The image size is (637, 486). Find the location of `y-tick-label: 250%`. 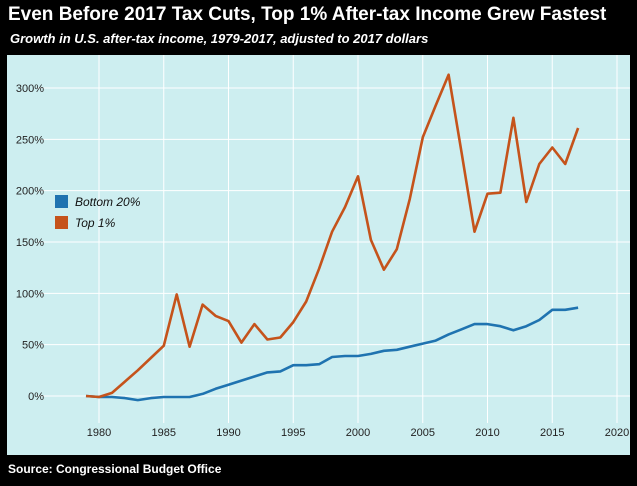

y-tick-label: 250% is located at coordinates (30, 140).